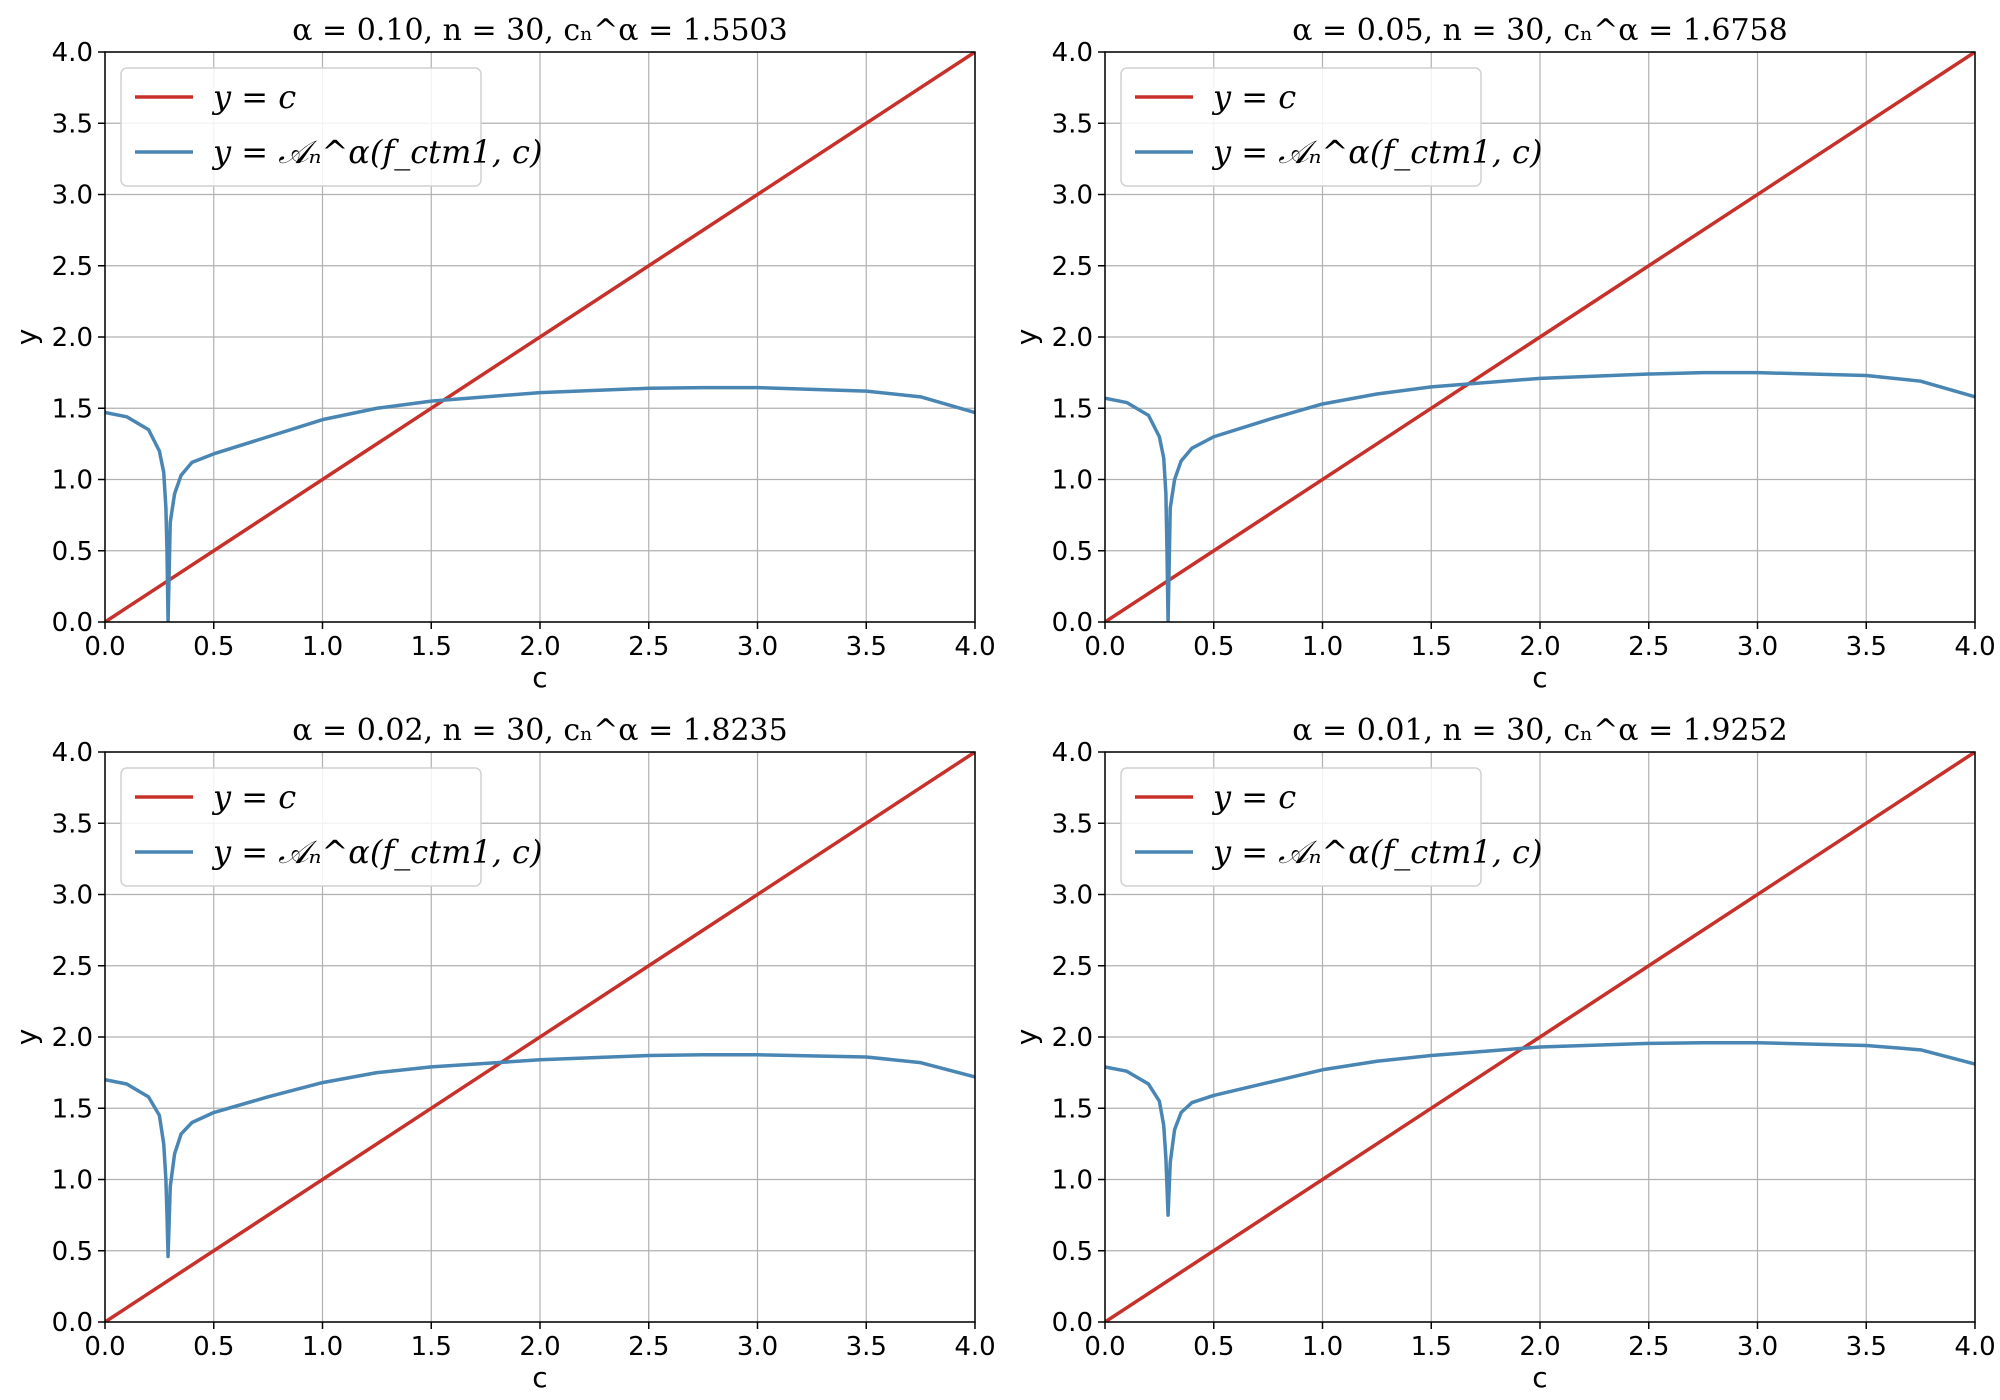 The height and width of the screenshot is (1400, 2000). Describe the element at coordinates (539, 30) in the screenshot. I see `chart-title: α = 0.10, n = 30, cₙ^α = 1.5503` at that location.